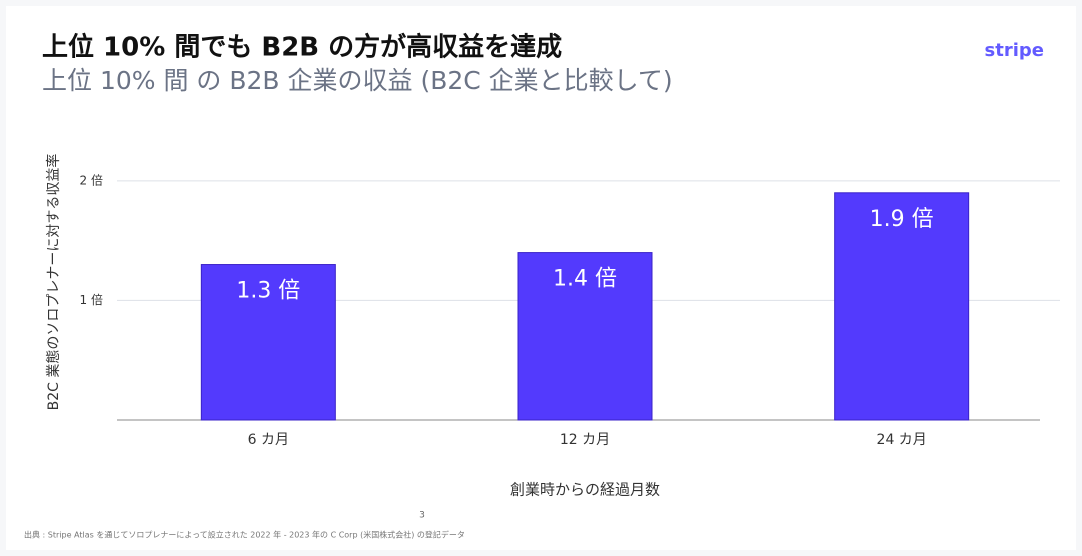 This screenshot has width=1082, height=556. What do you see at coordinates (585, 490) in the screenshot?
I see `x-axis-label: 創業時からの経過月数` at bounding box center [585, 490].